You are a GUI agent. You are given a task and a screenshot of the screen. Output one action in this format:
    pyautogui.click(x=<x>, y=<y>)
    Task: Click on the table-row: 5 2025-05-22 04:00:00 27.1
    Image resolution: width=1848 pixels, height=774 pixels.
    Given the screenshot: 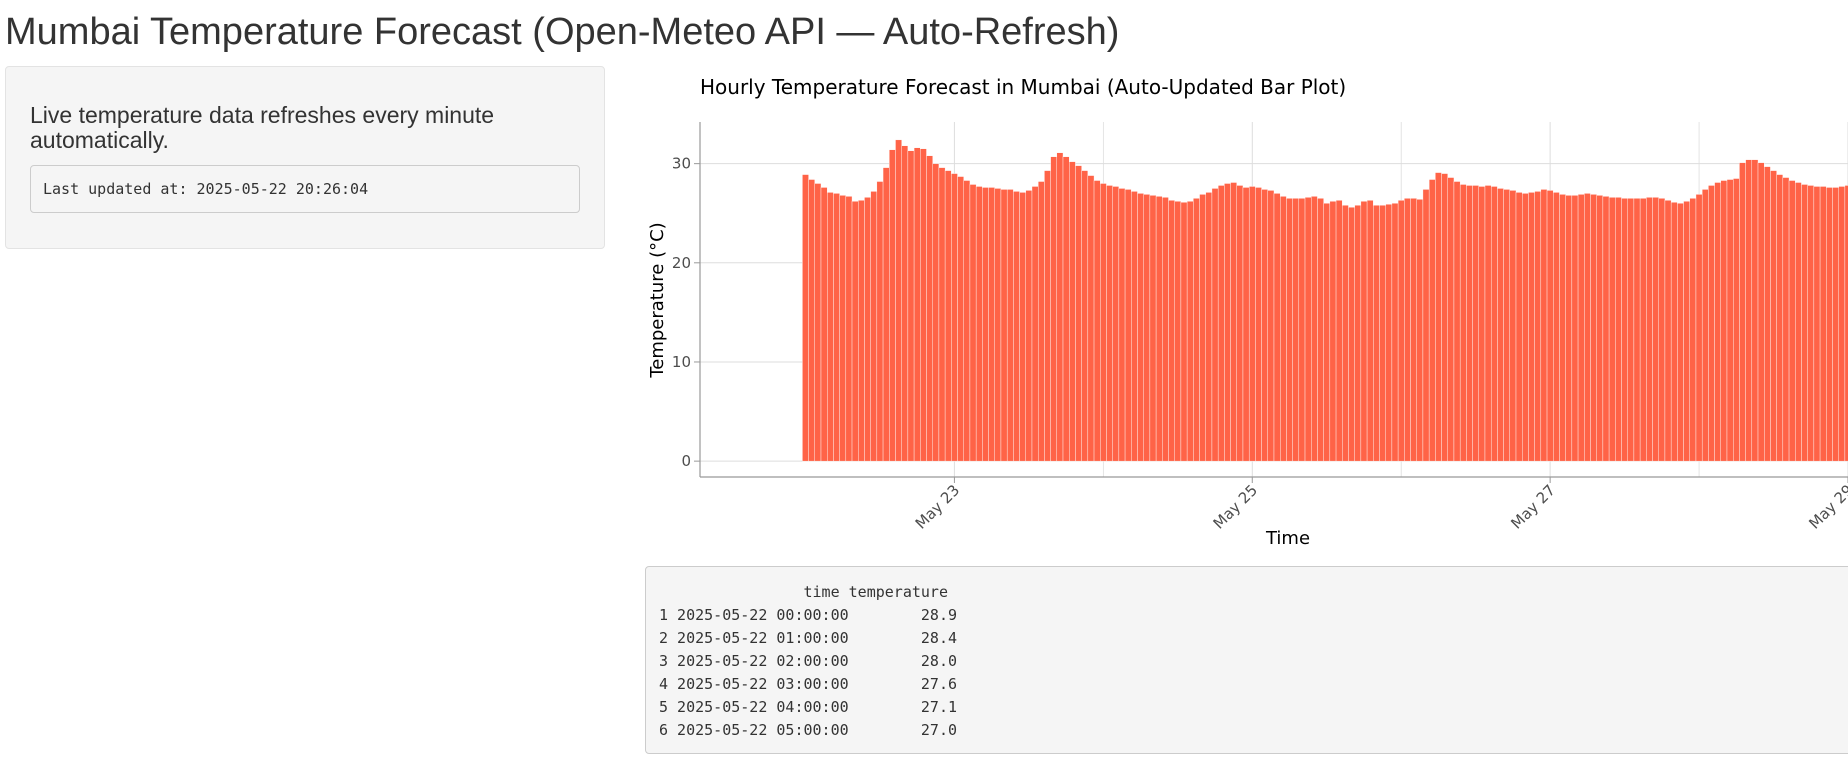 What is the action you would take?
    pyautogui.click(x=808, y=707)
    